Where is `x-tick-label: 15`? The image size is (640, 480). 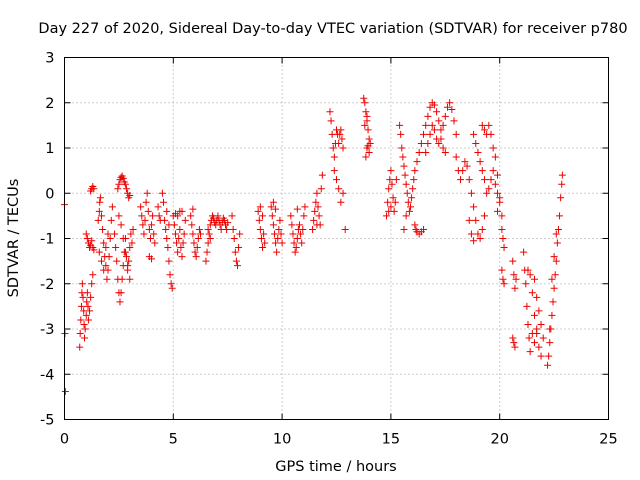 x-tick-label: 15 is located at coordinates (391, 440).